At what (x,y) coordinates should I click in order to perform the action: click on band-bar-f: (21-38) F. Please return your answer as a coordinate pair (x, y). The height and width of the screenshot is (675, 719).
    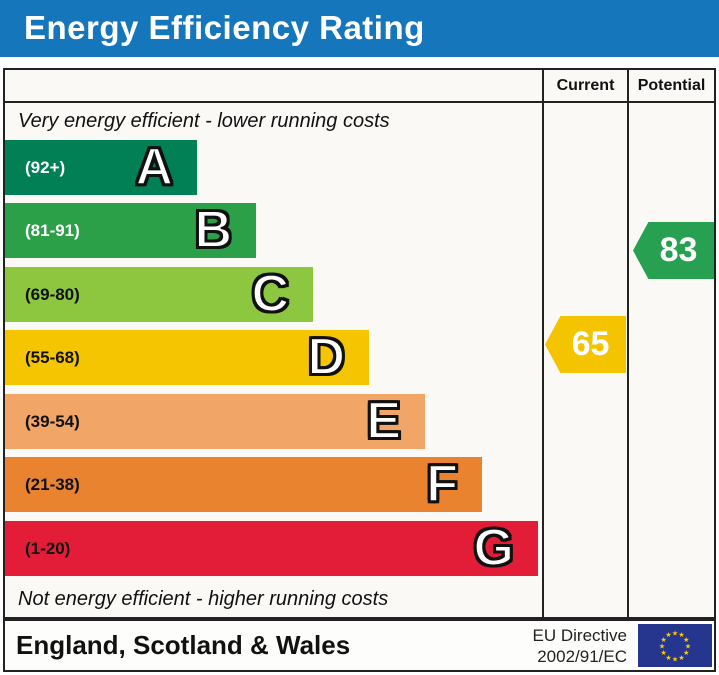
    Looking at the image, I should click on (243, 484).